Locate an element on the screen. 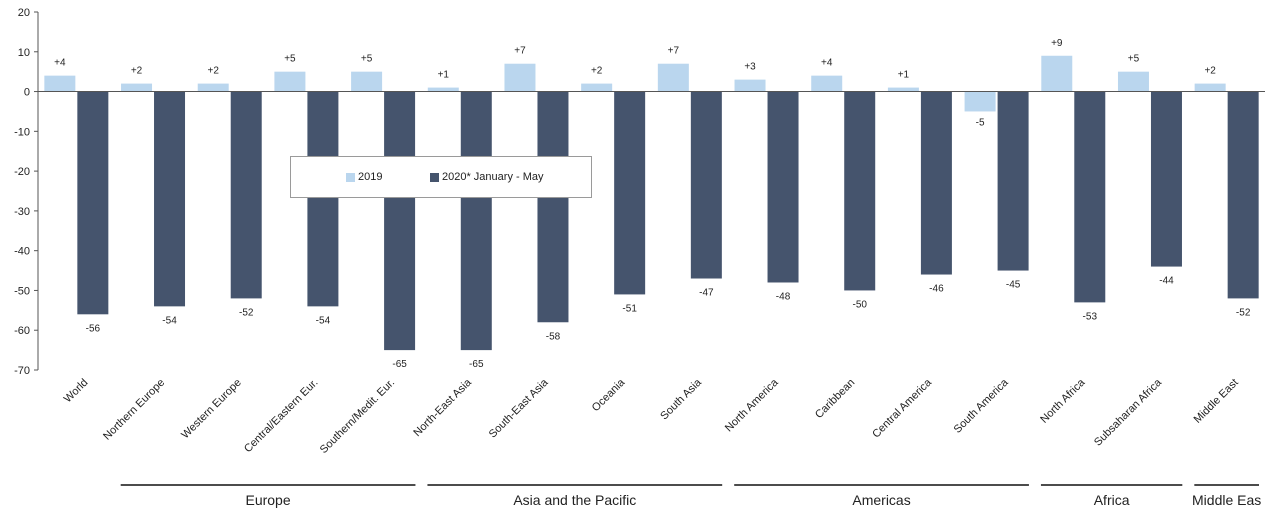  chart-legend: 2019 2020* January - May is located at coordinates (441, 177).